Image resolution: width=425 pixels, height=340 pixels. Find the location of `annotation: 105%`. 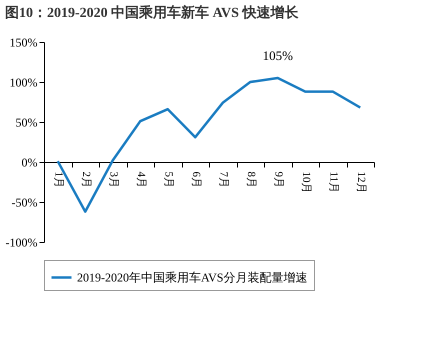

annotation: 105% is located at coordinates (278, 55).